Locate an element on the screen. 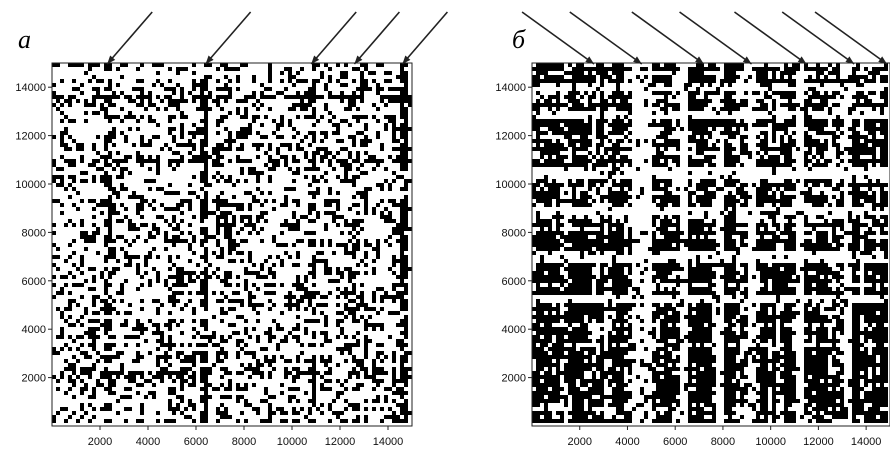  panel-b-x-tick-label: 10000 is located at coordinates (770, 442).